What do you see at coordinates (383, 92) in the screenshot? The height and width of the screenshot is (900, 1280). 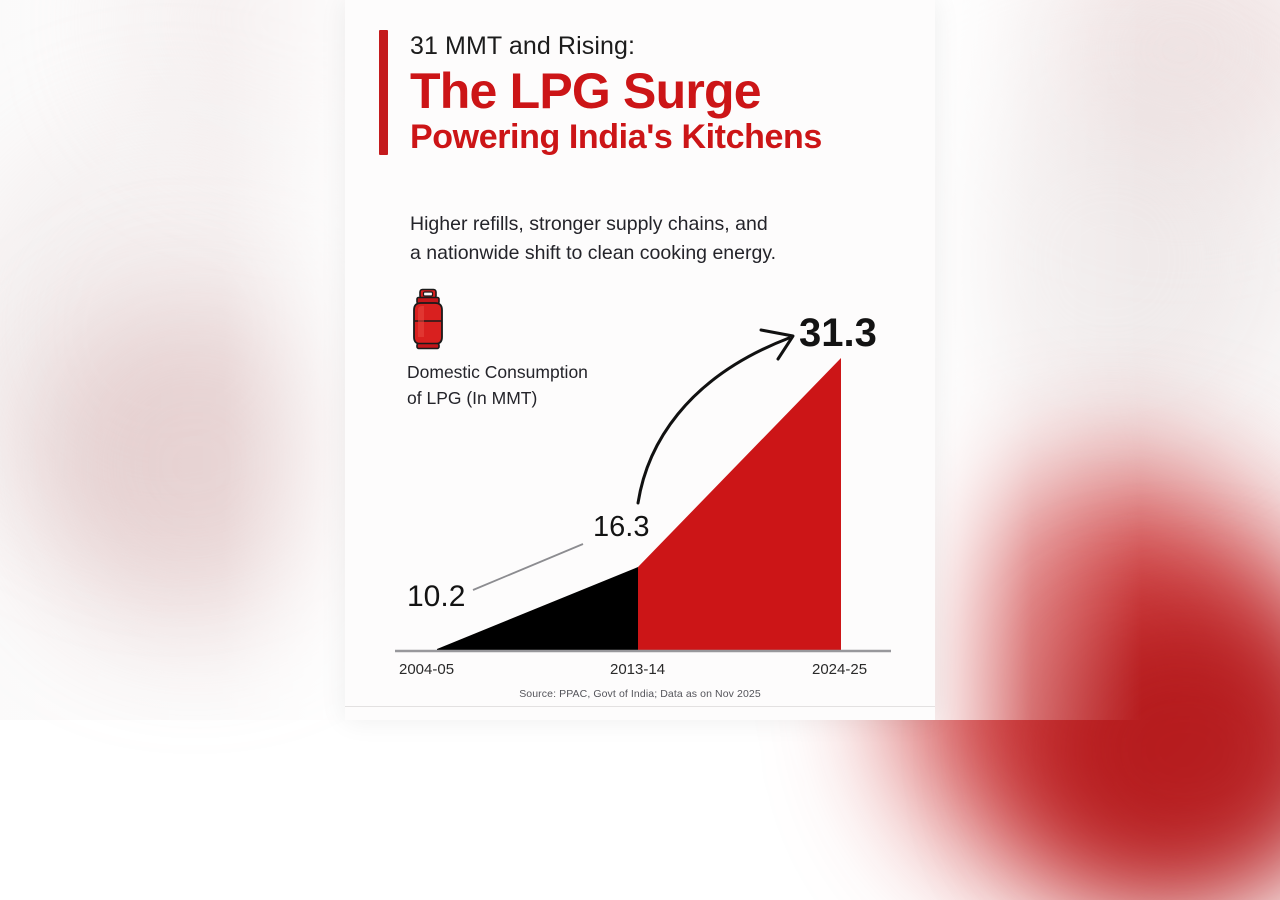 I see `red-accent-bar` at bounding box center [383, 92].